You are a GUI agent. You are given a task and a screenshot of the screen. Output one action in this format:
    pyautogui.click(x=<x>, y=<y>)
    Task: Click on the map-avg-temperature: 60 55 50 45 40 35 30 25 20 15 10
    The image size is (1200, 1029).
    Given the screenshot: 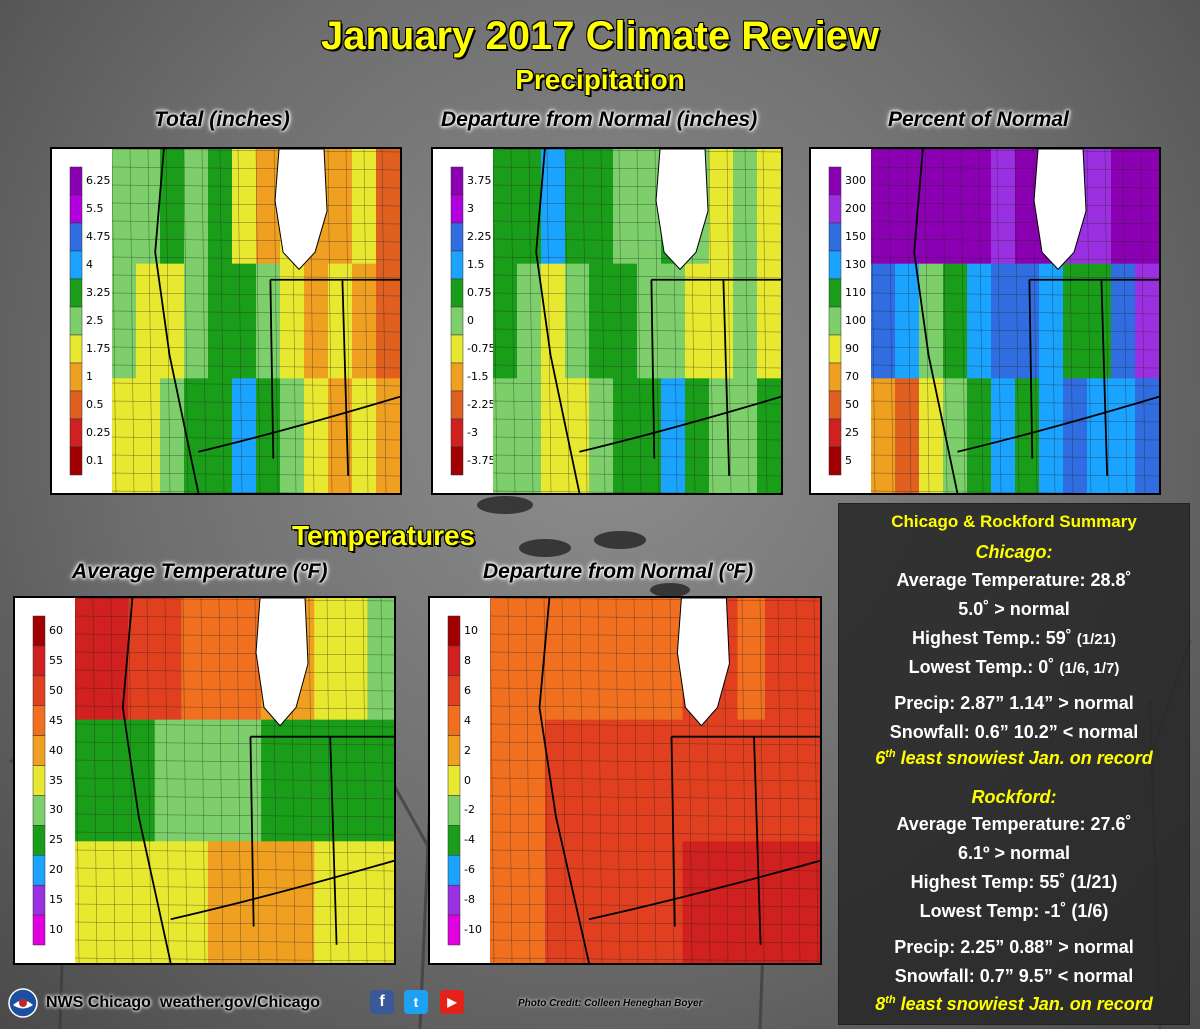 What is the action you would take?
    pyautogui.click(x=204, y=780)
    